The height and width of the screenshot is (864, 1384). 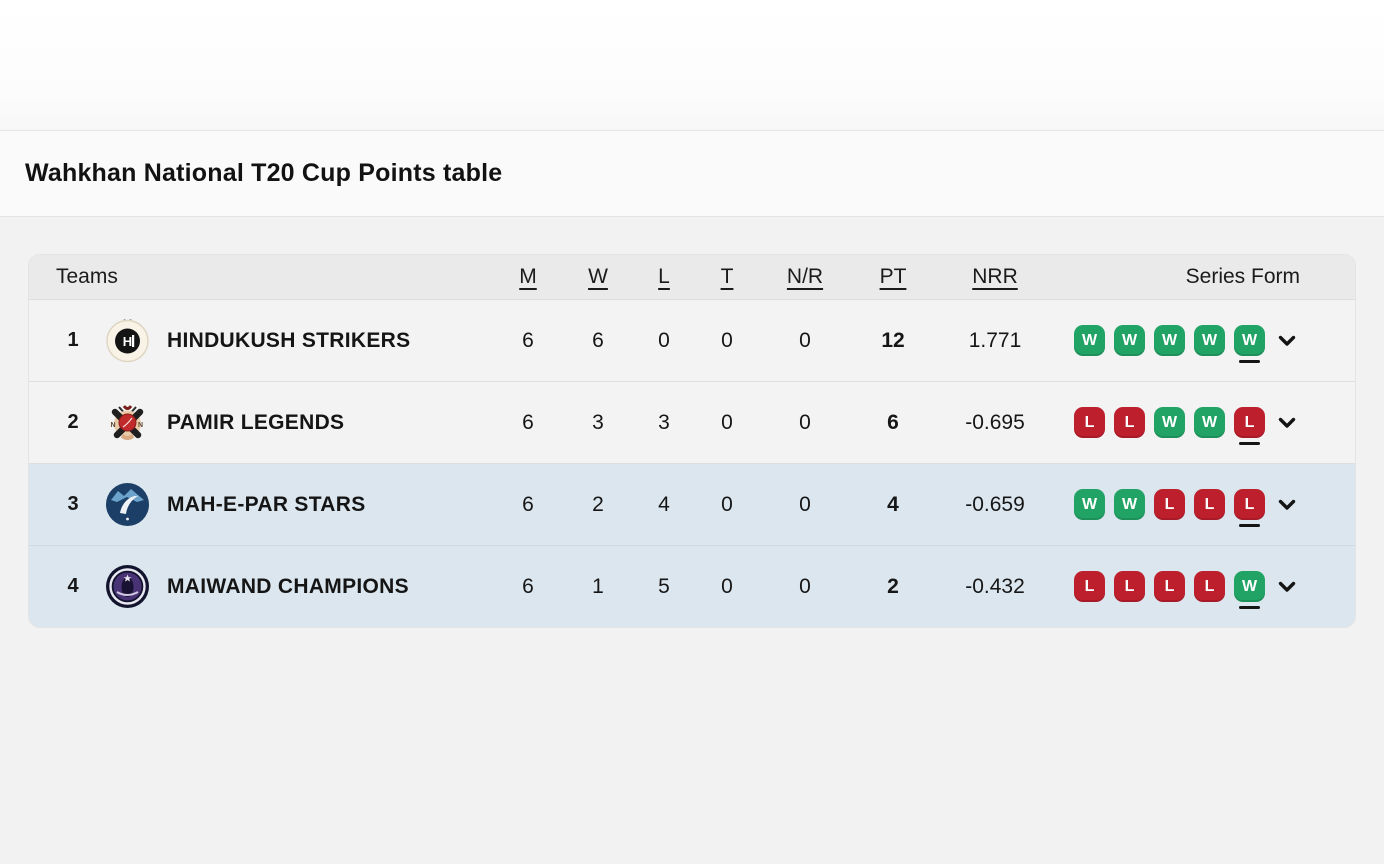 What do you see at coordinates (893, 504) in the screenshot?
I see `points-value: 4` at bounding box center [893, 504].